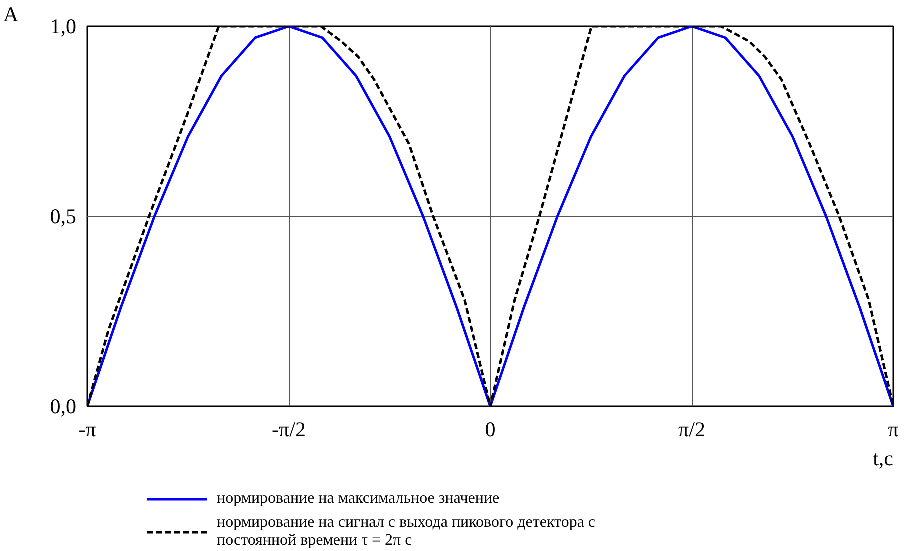 The width and height of the screenshot is (907, 551). I want to click on x-tick-label: -π/2, so click(289, 430).